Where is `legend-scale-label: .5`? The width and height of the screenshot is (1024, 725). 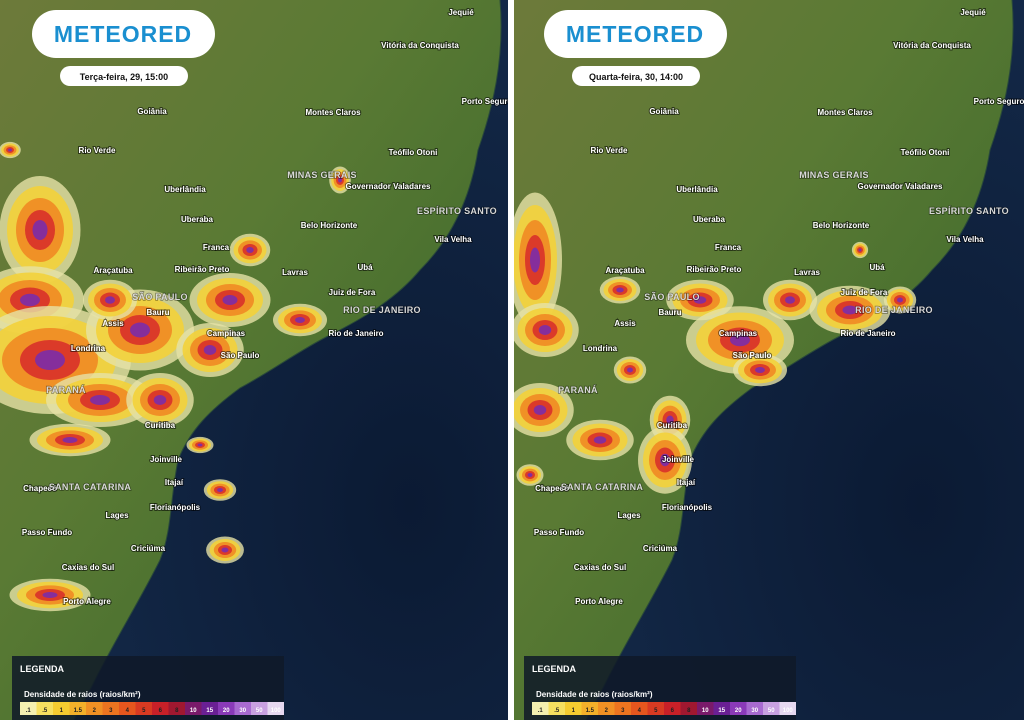 legend-scale-label: .5 is located at coordinates (557, 711).